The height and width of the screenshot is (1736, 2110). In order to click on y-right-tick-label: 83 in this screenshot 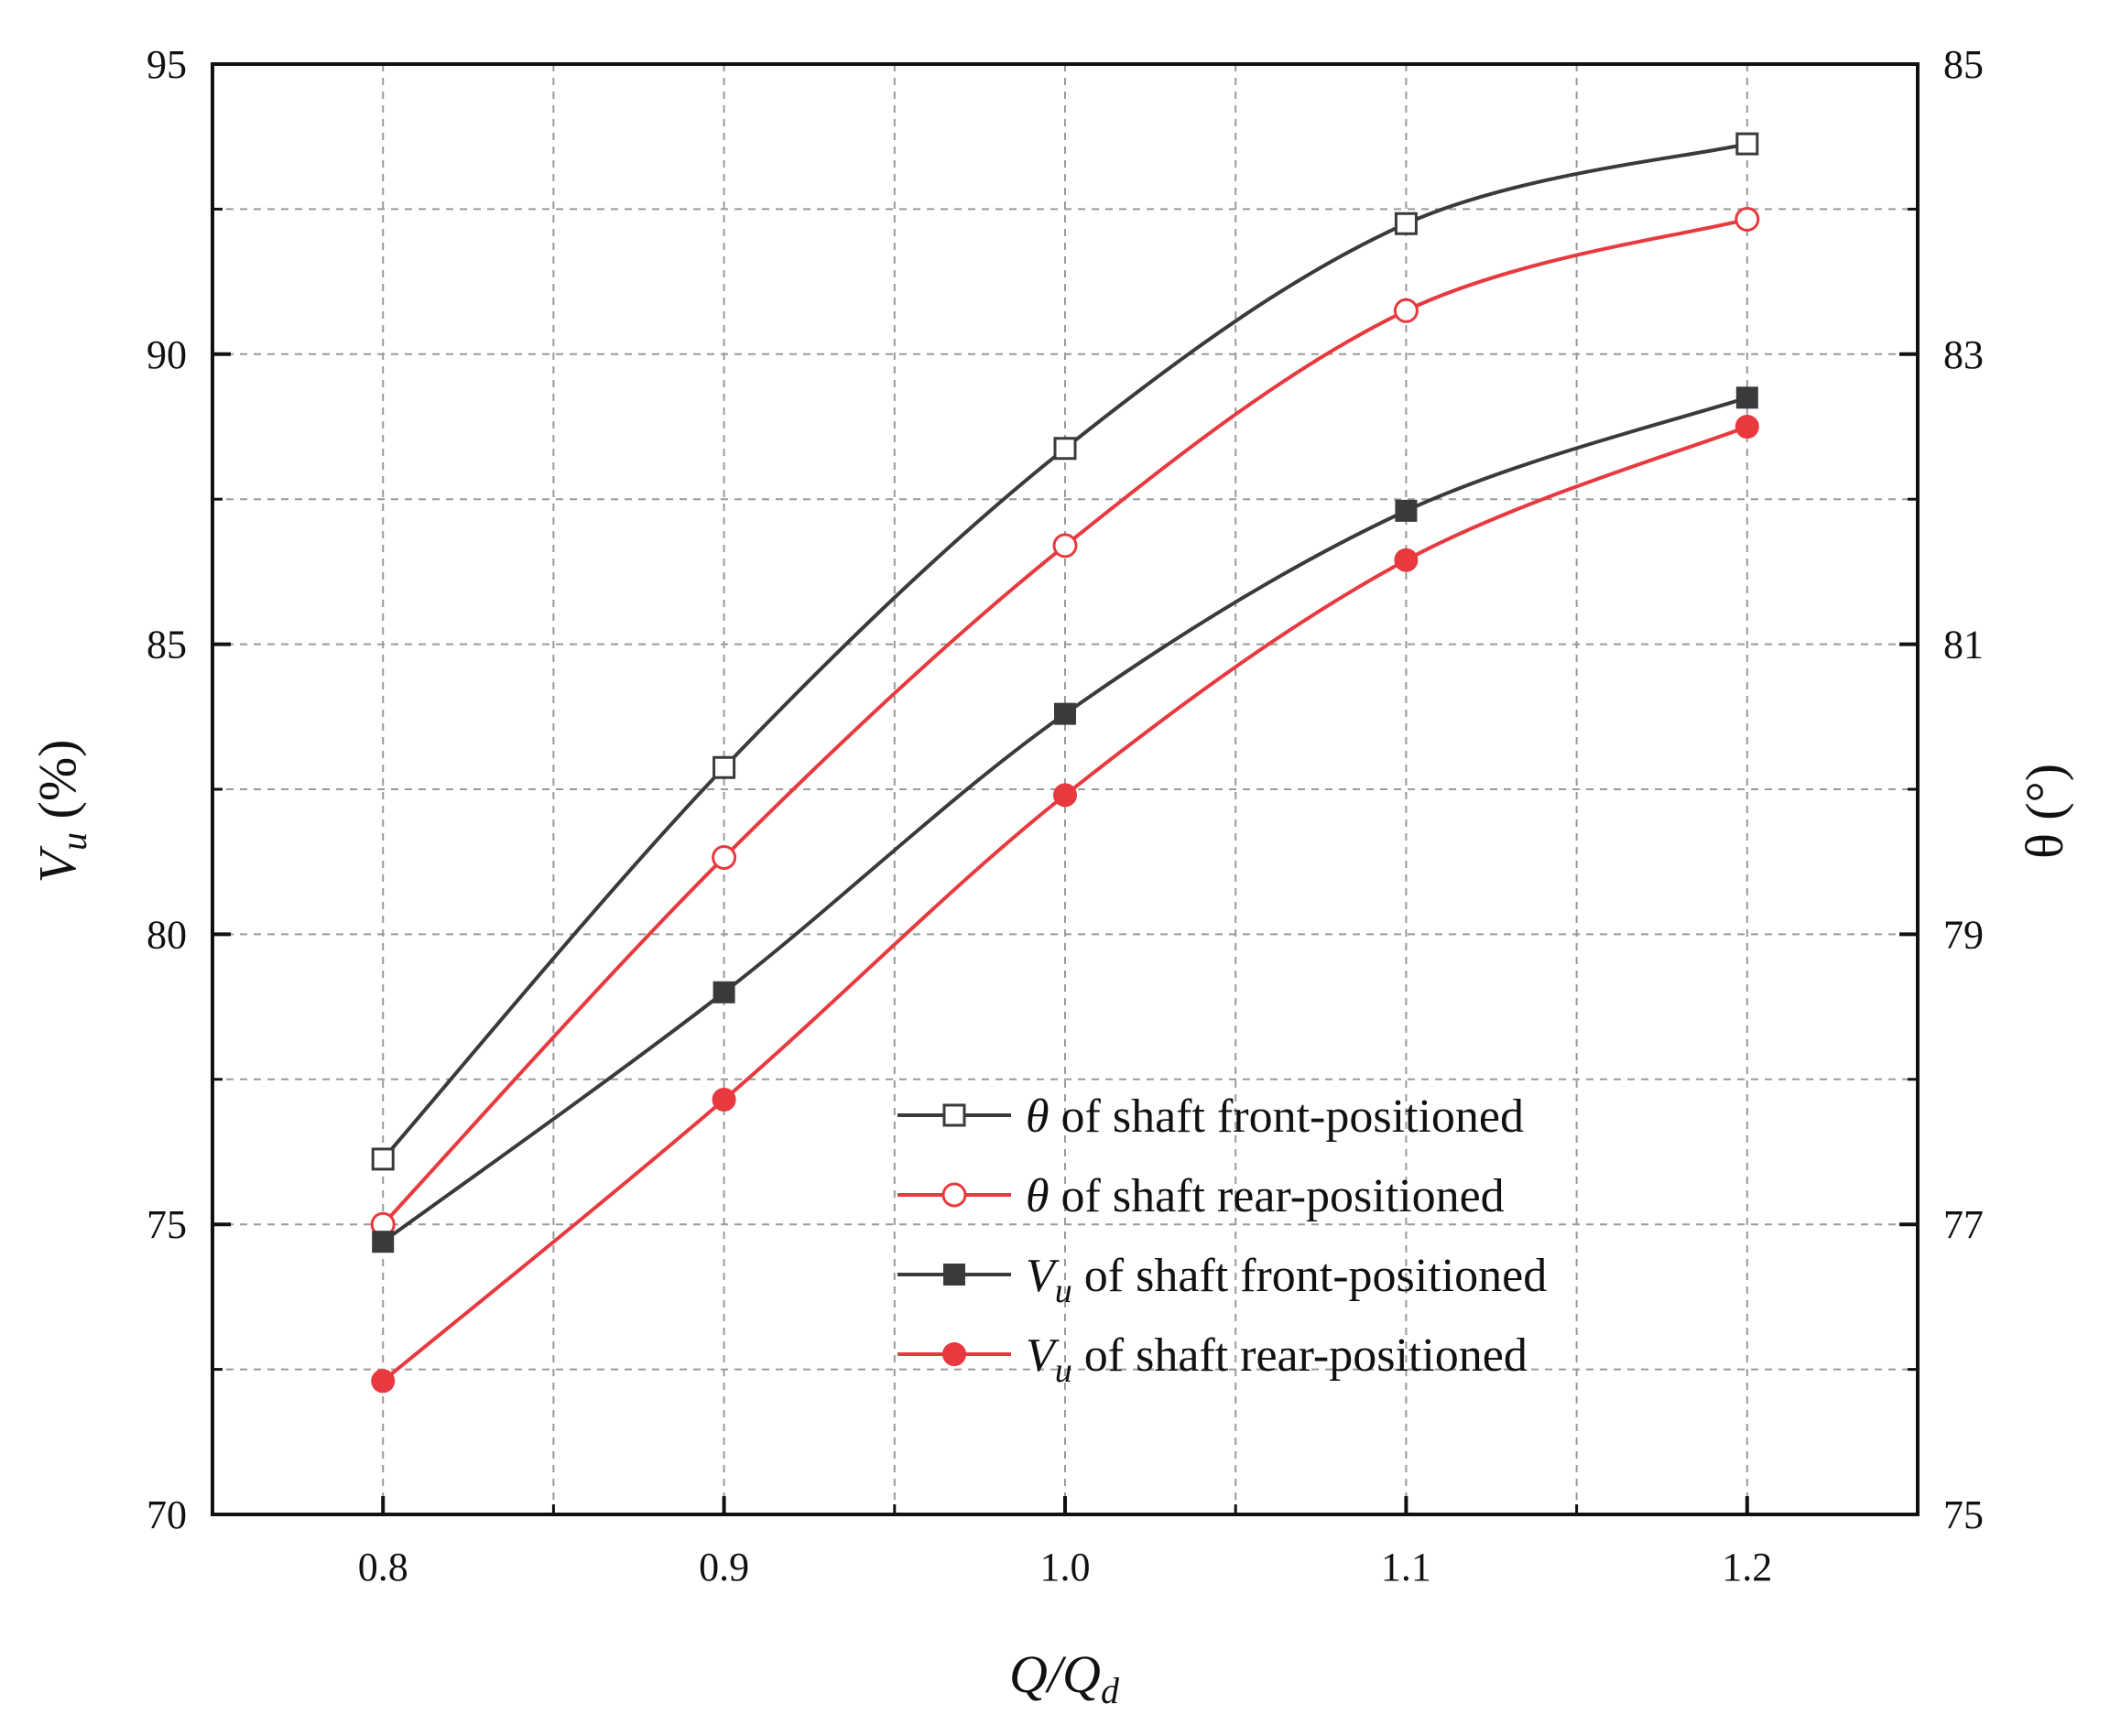, I will do `click(1963, 355)`.